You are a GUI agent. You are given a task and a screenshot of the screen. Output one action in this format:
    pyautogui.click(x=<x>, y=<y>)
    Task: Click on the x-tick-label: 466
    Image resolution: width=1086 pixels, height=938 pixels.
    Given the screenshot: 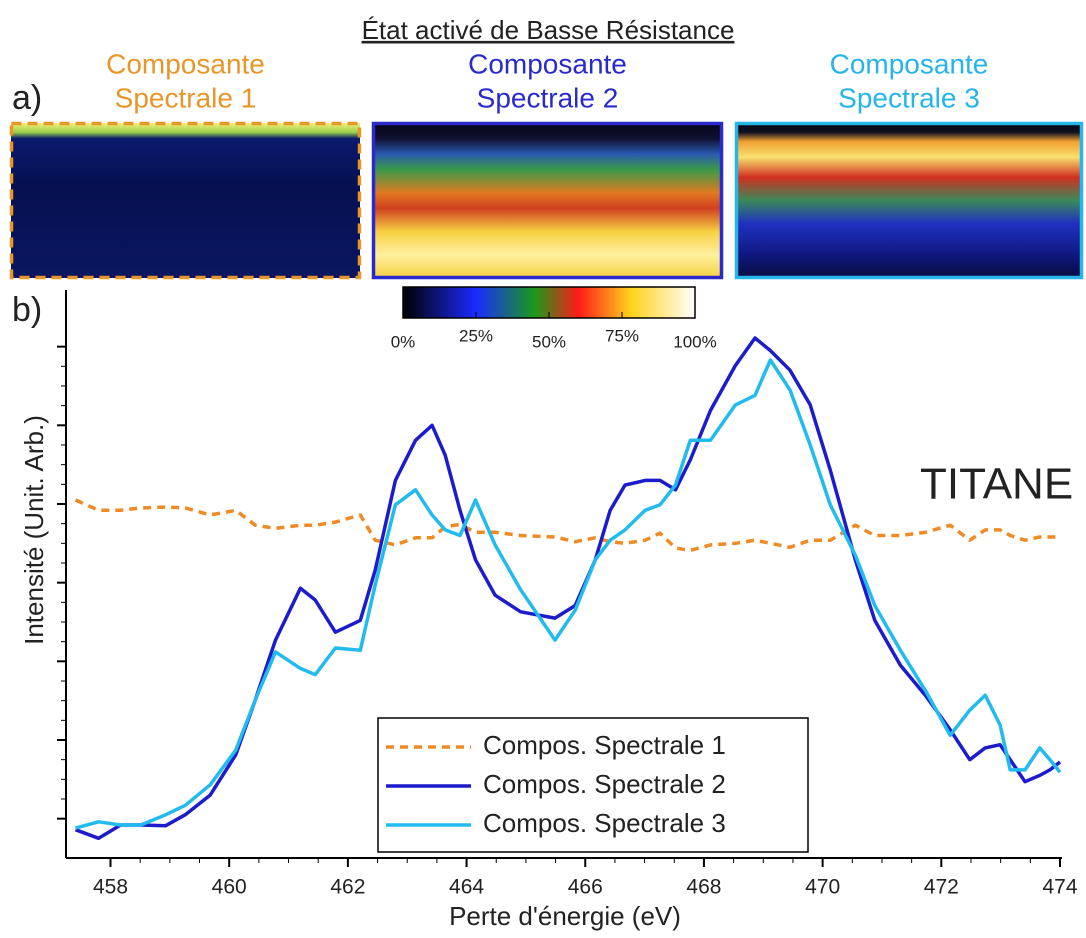 What is the action you would take?
    pyautogui.click(x=585, y=887)
    